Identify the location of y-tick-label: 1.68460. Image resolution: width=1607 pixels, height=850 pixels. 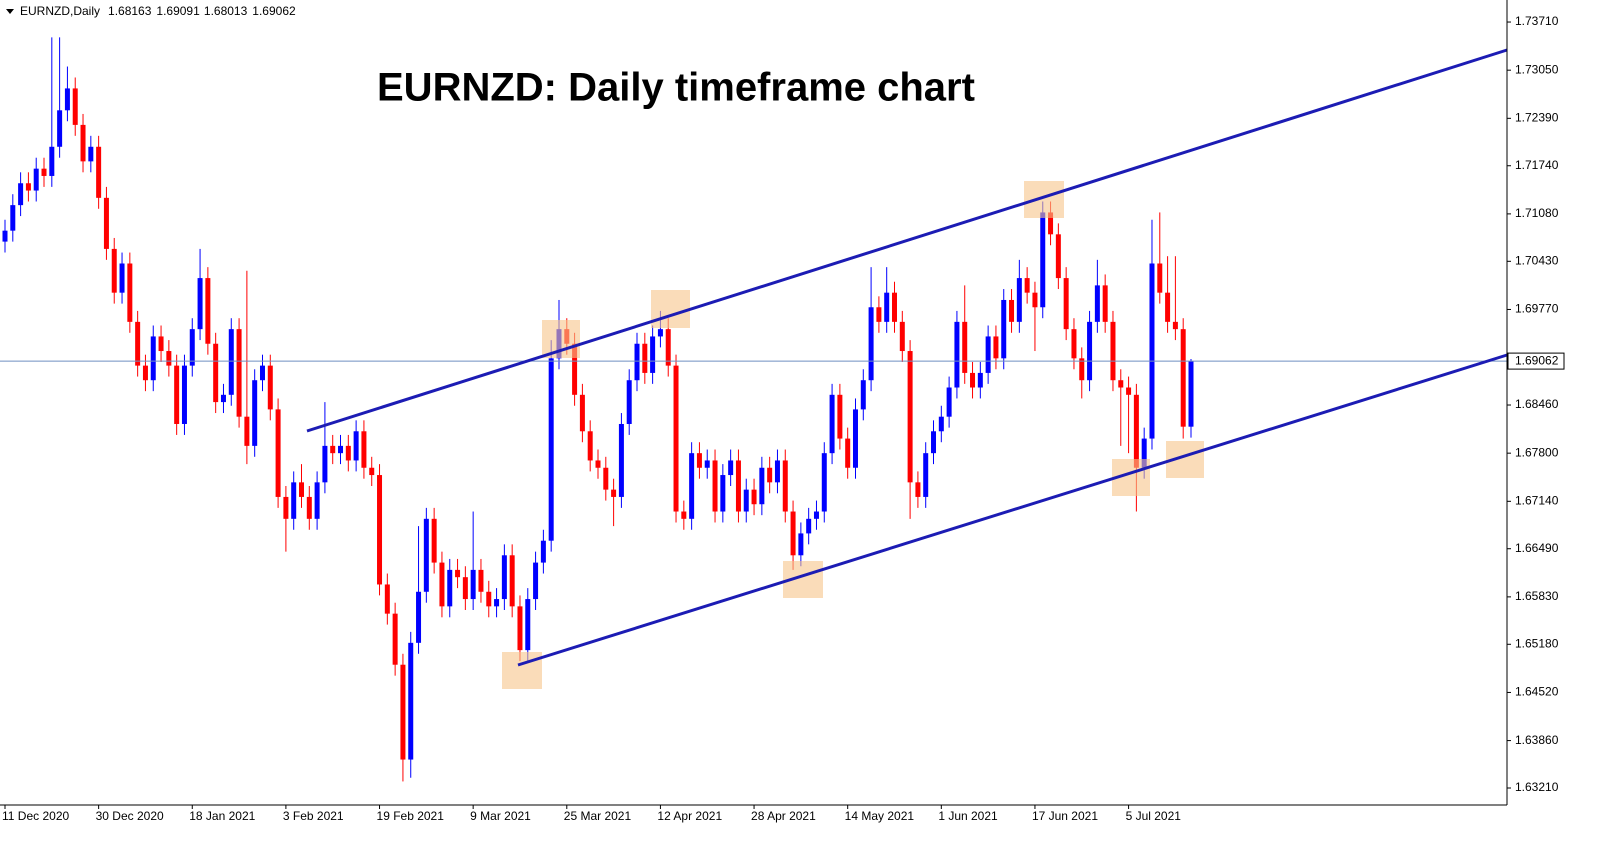
(1537, 404).